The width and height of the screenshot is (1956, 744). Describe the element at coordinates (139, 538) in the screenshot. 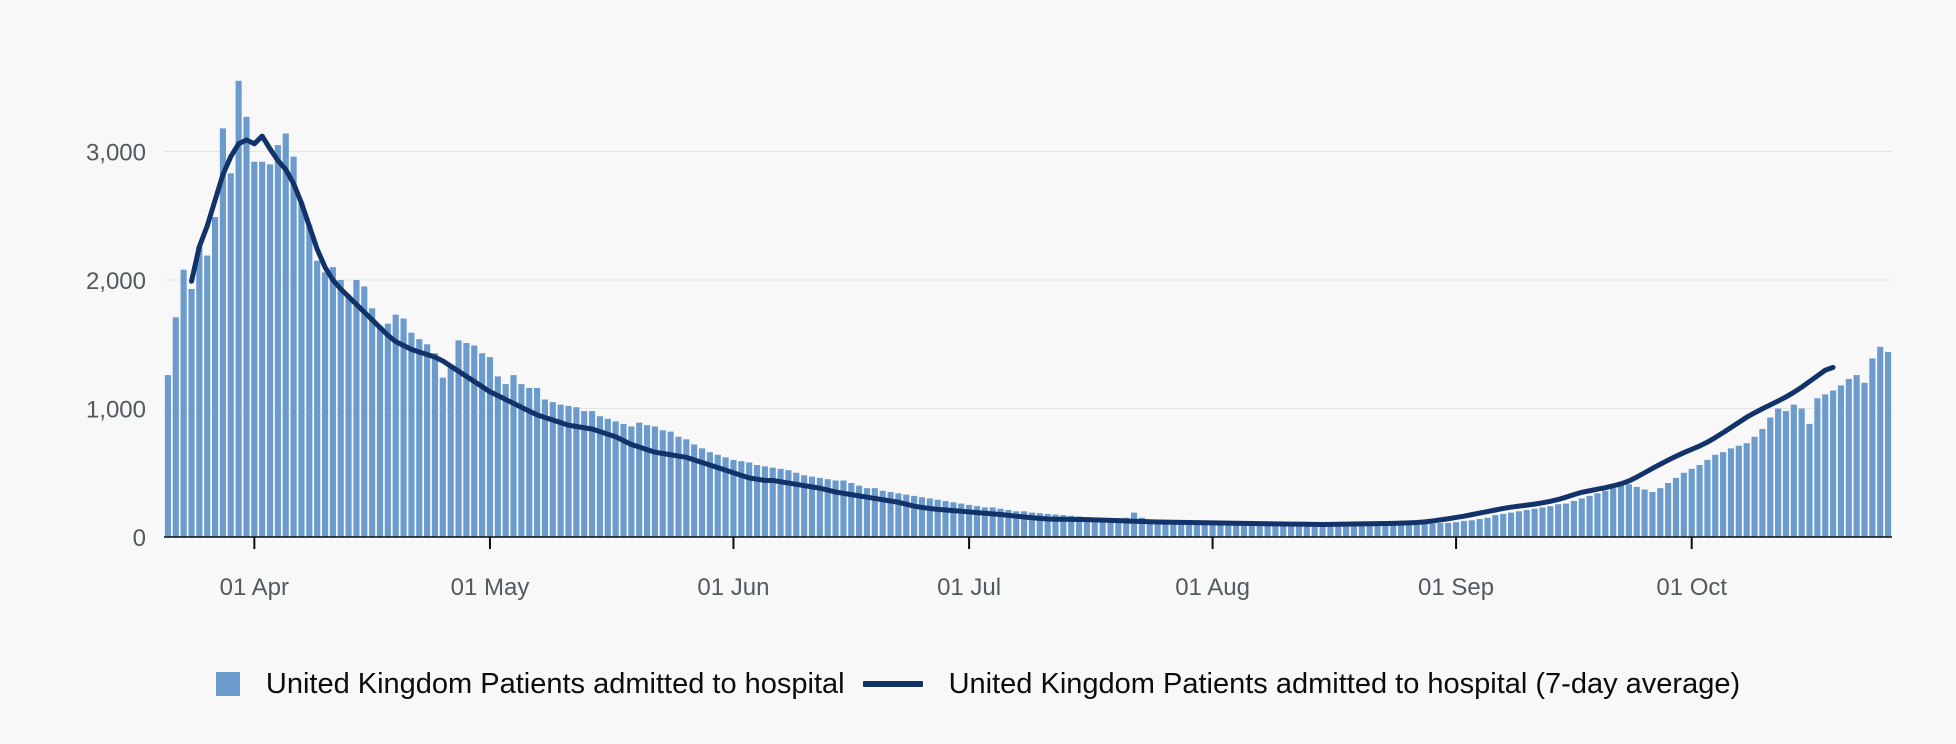

I see `y-tick-label: 0` at that location.